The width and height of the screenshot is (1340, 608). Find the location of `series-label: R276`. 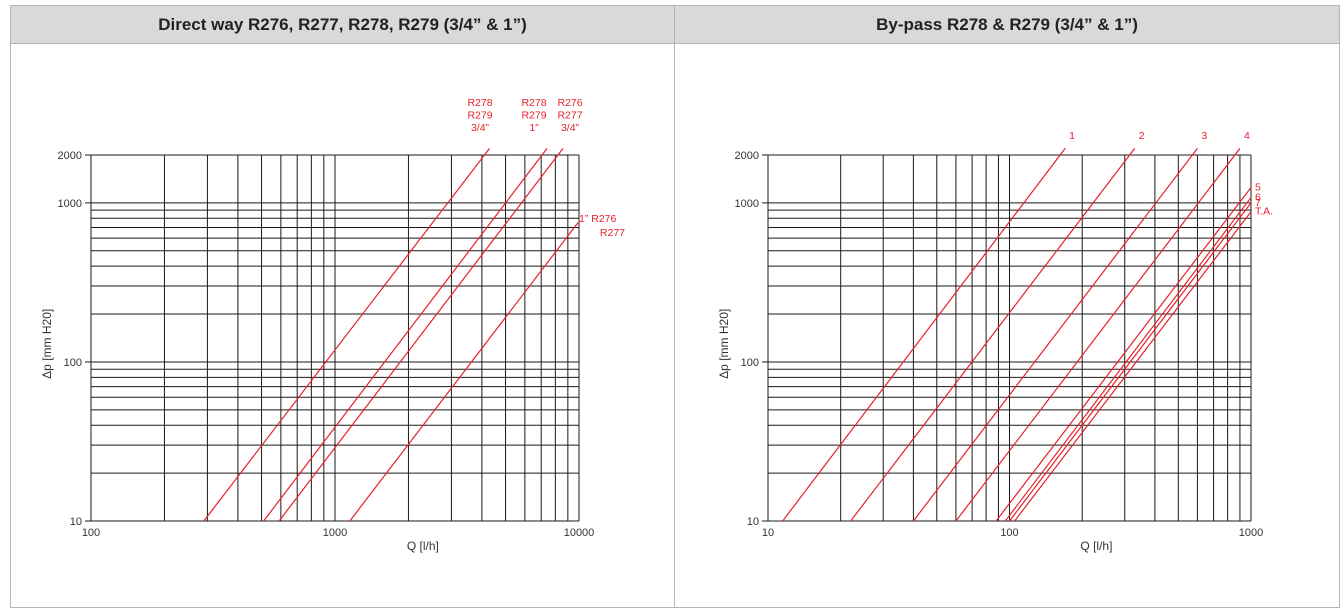

series-label: R276 is located at coordinates (569, 103).